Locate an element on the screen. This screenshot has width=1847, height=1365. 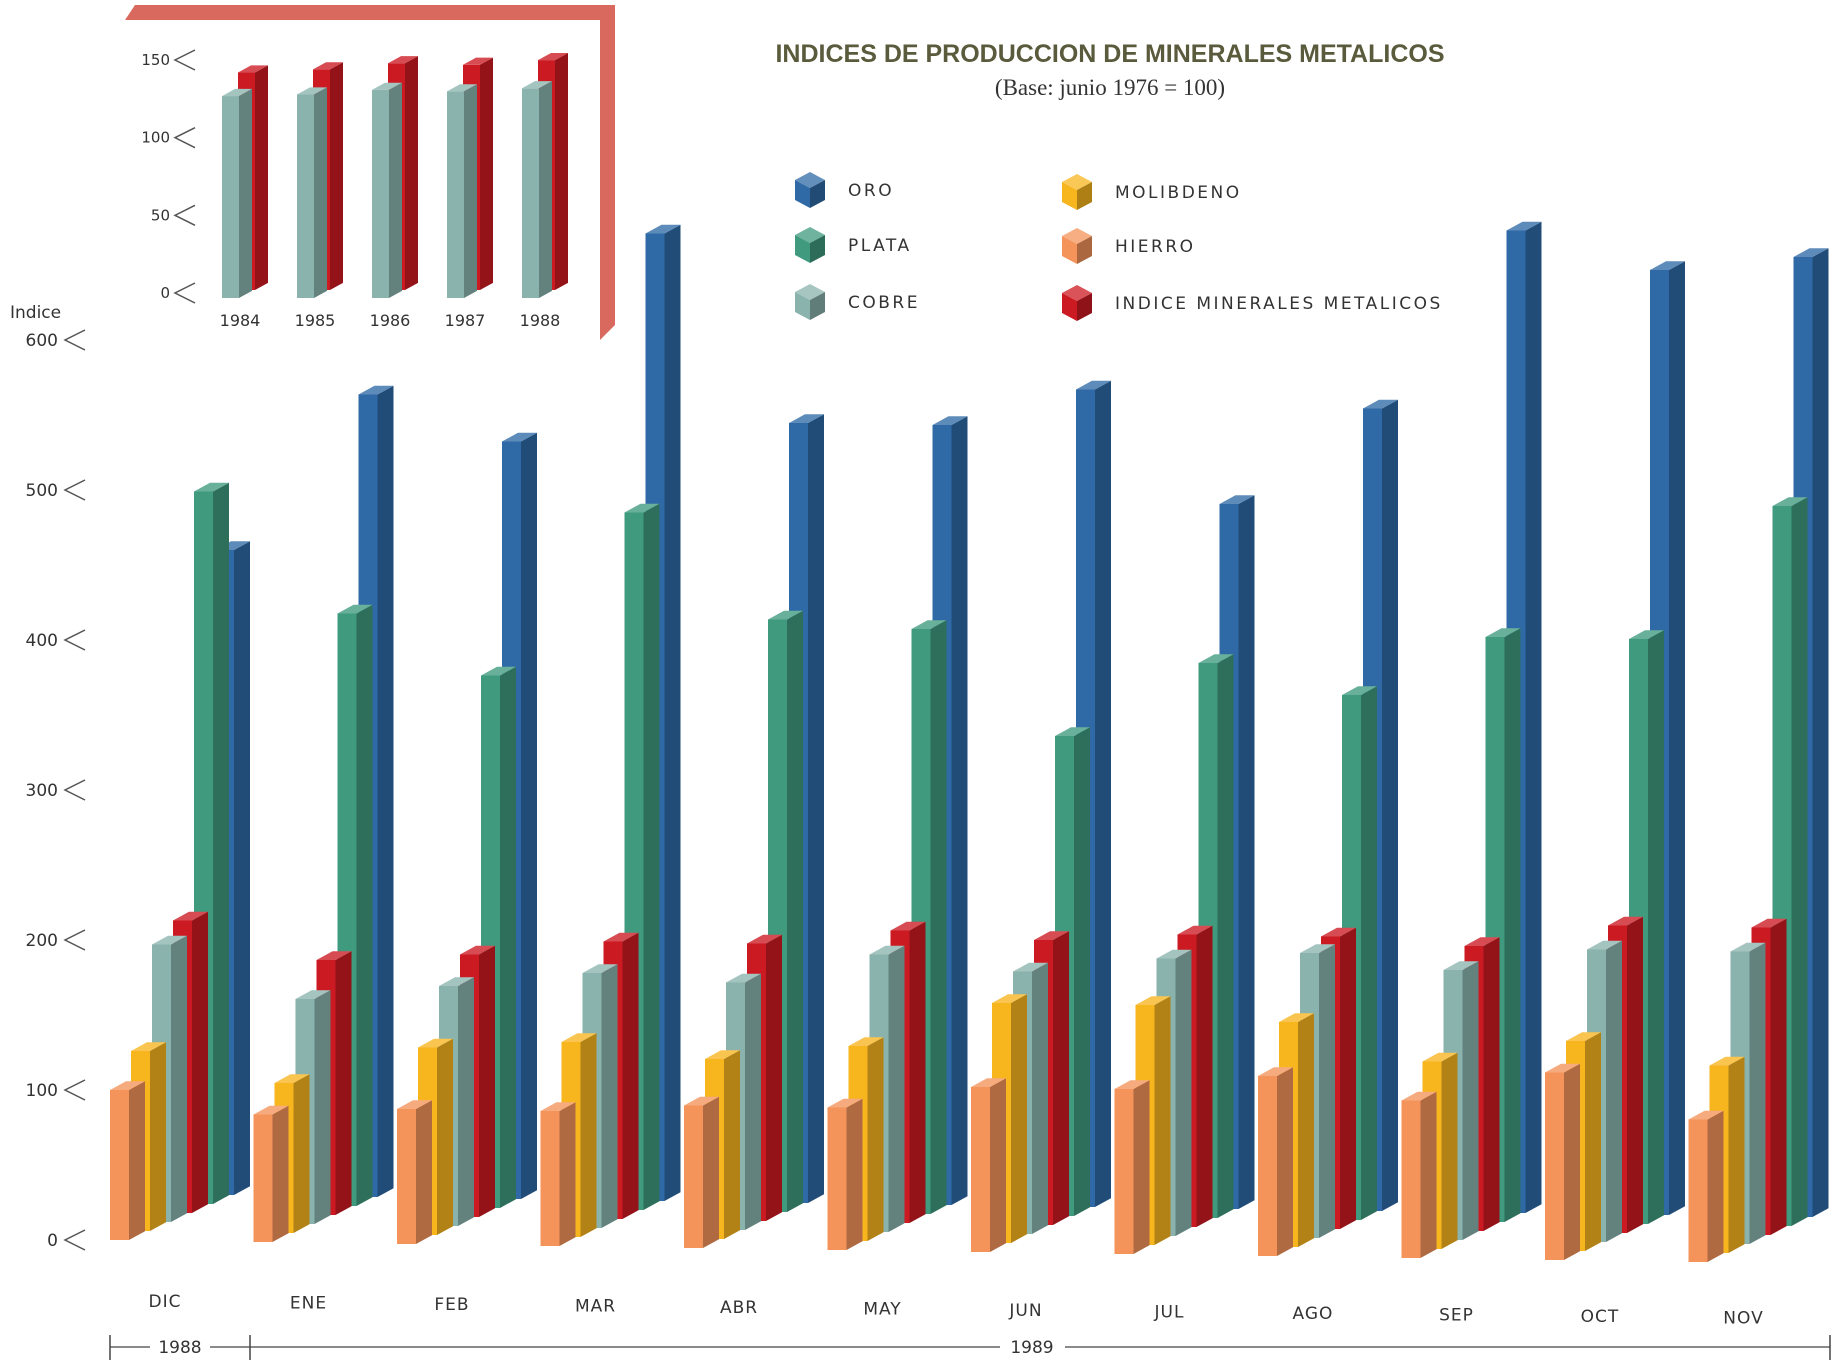
y-tick-label: 300 is located at coordinates (42, 791).